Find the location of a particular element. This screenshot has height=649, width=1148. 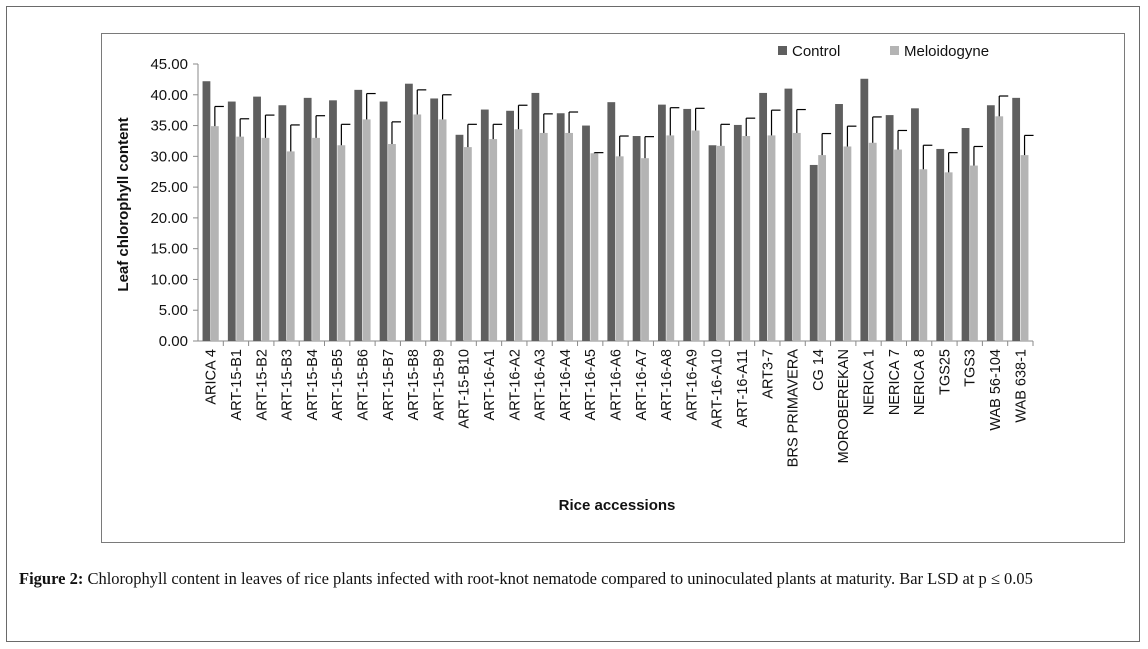

x-tick-label: MOROBEREKAN is located at coordinates (844, 406).